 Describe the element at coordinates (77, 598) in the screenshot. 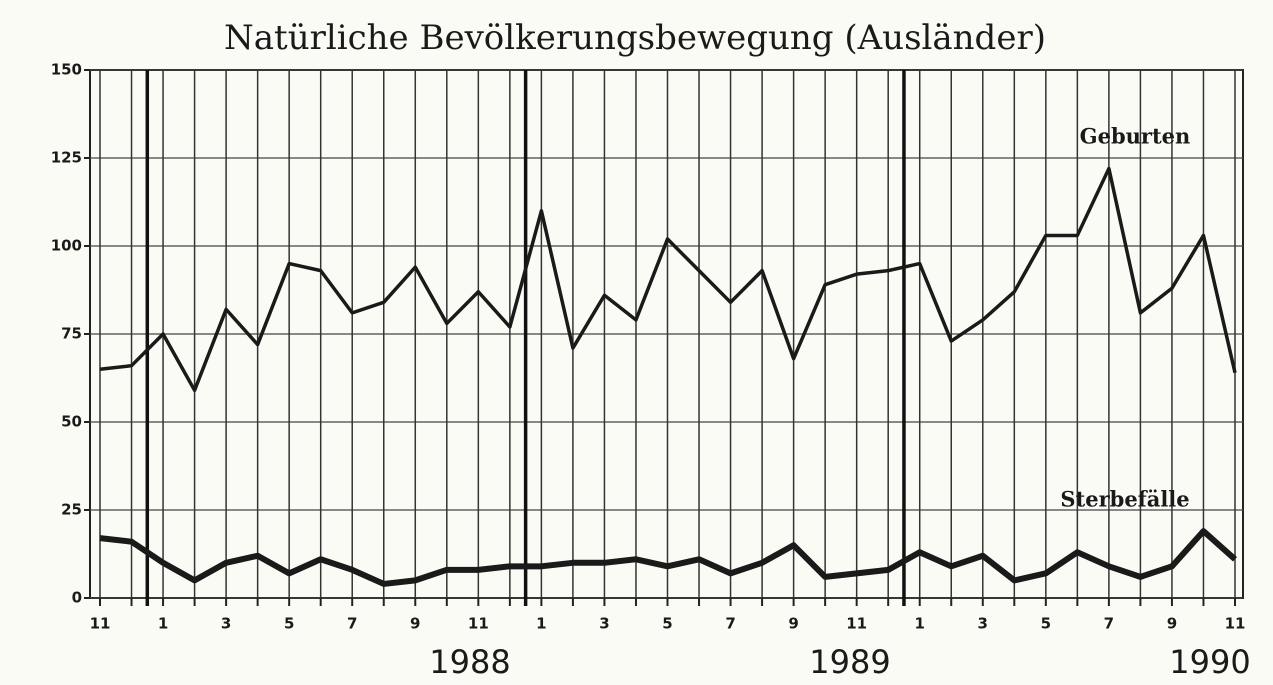

I see `y-tick-label: 0` at that location.